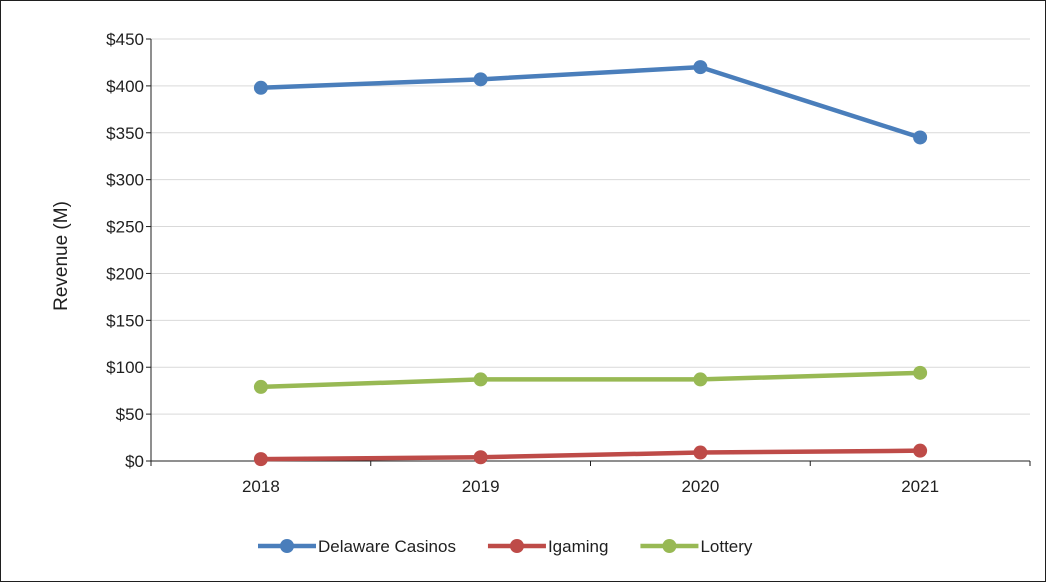 This screenshot has height=582, width=1046. I want to click on legend-label: Igaming, so click(578, 546).